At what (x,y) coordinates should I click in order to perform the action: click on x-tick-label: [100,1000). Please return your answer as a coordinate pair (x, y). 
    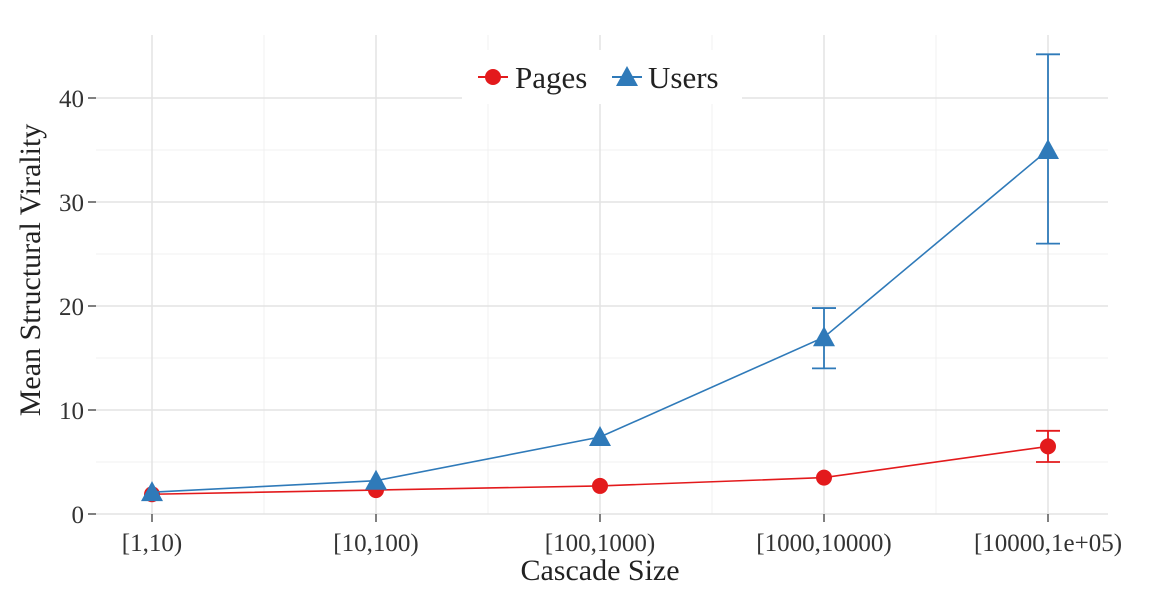
    Looking at the image, I should click on (600, 543).